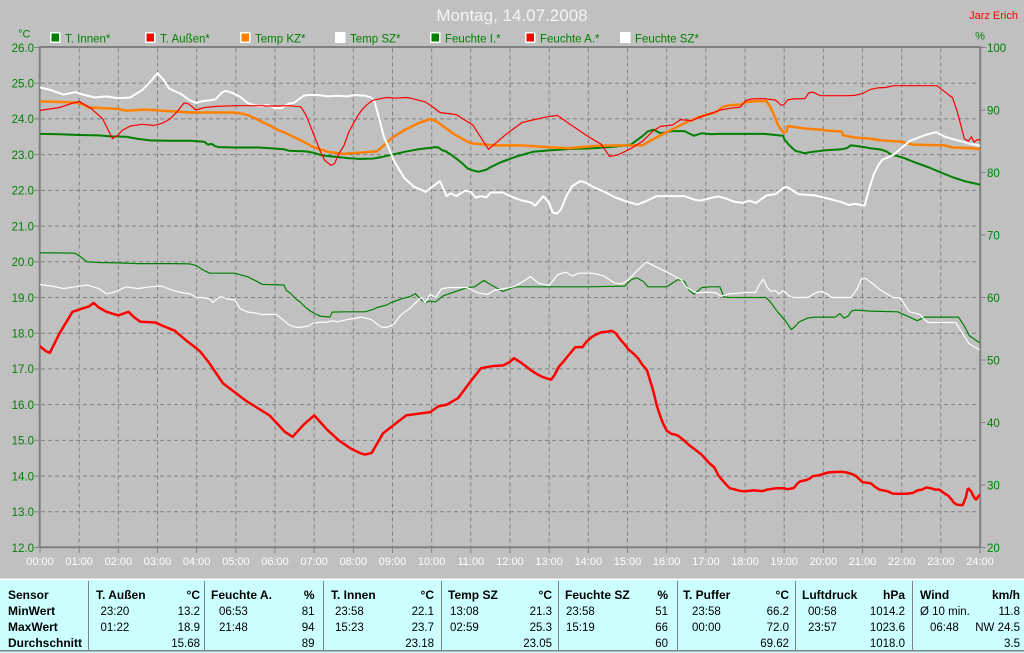  Describe the element at coordinates (115, 612) in the screenshot. I see `svg-text: 23:20` at that location.